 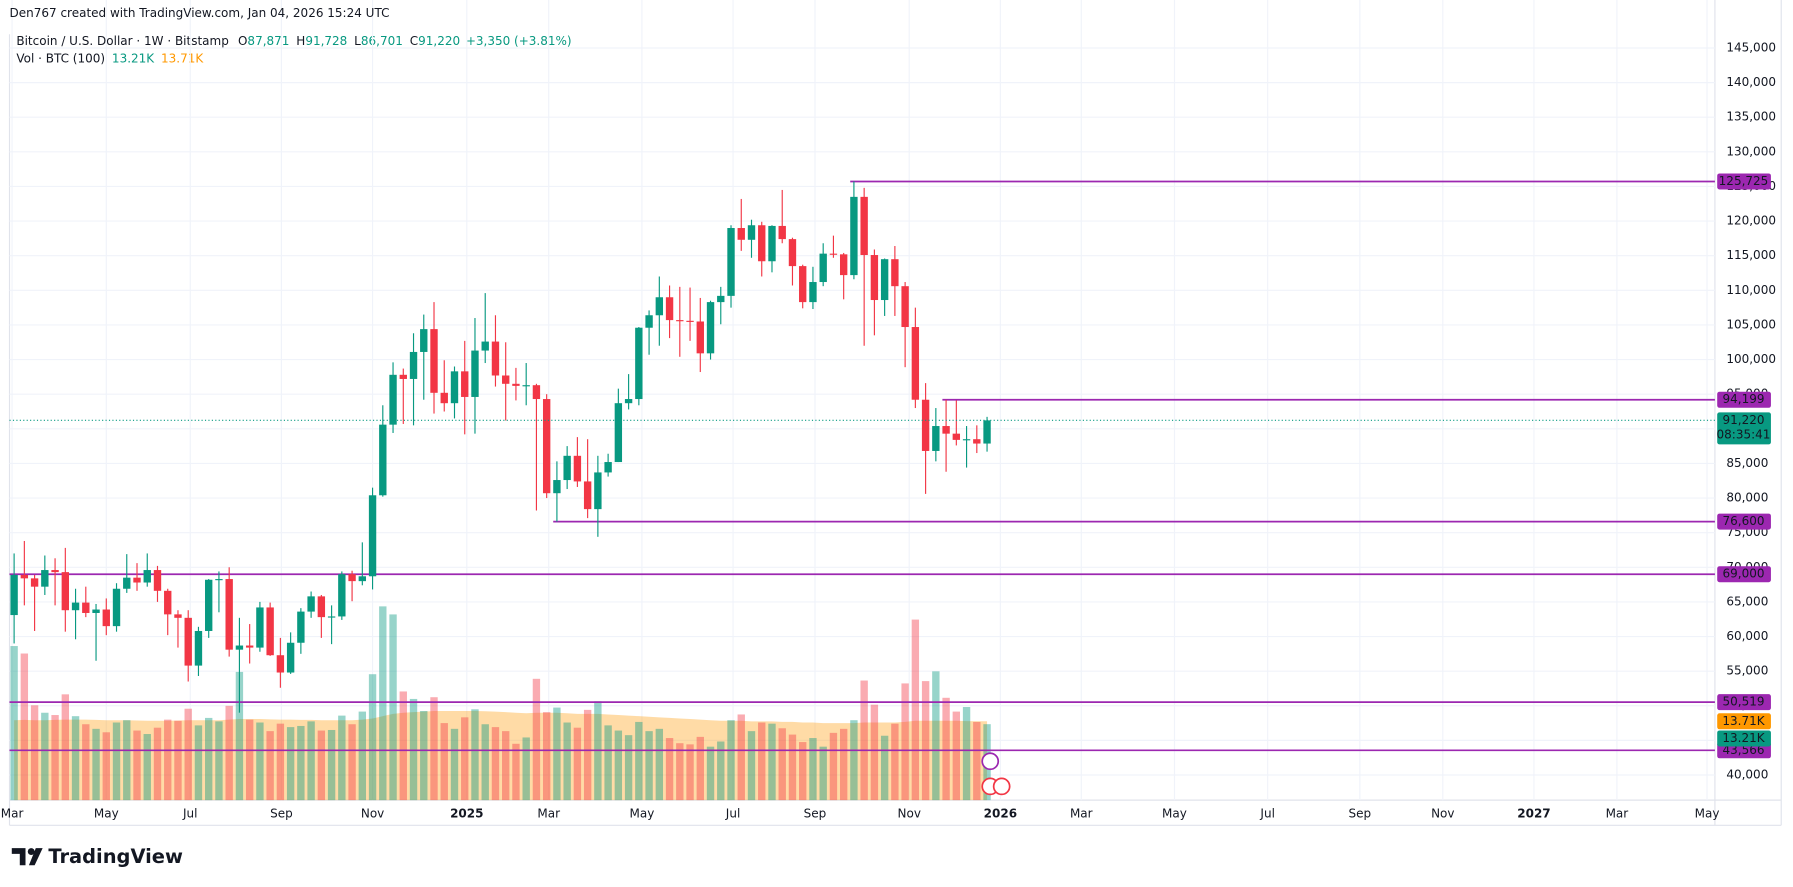 I want to click on logo-part, so click(x=18, y=857).